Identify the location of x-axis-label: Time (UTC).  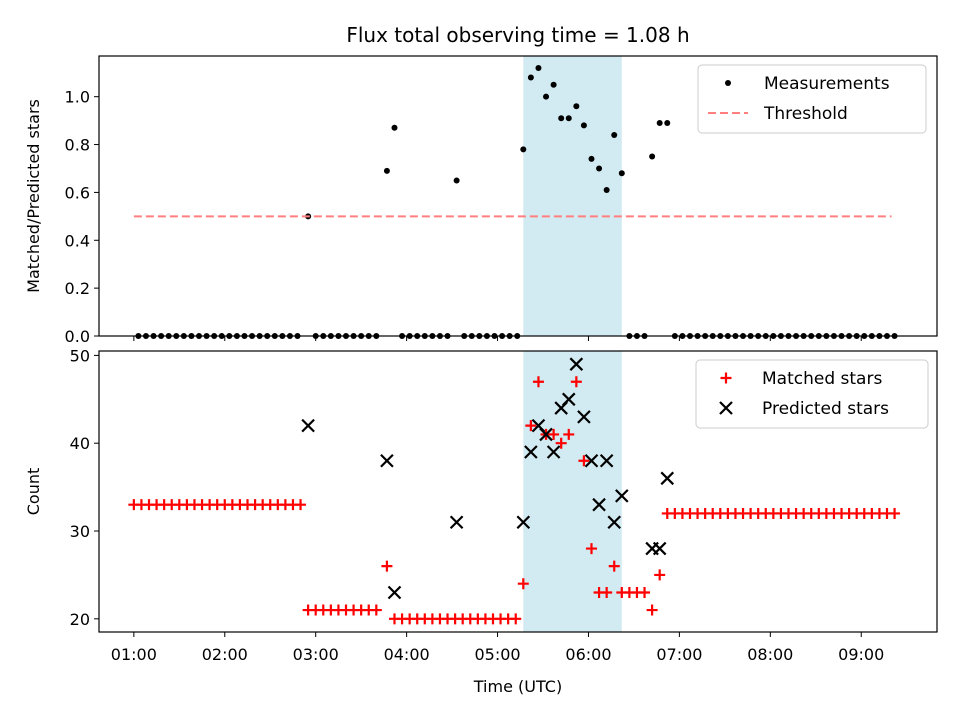
(517, 686).